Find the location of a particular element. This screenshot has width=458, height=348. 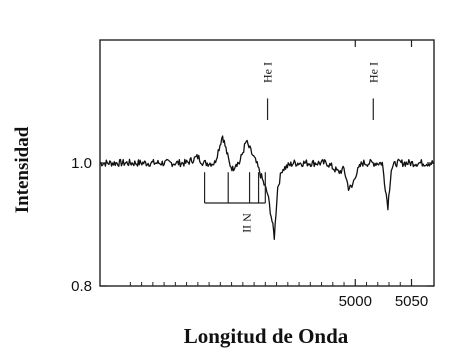

hei-label-0: He I is located at coordinates (268, 72).